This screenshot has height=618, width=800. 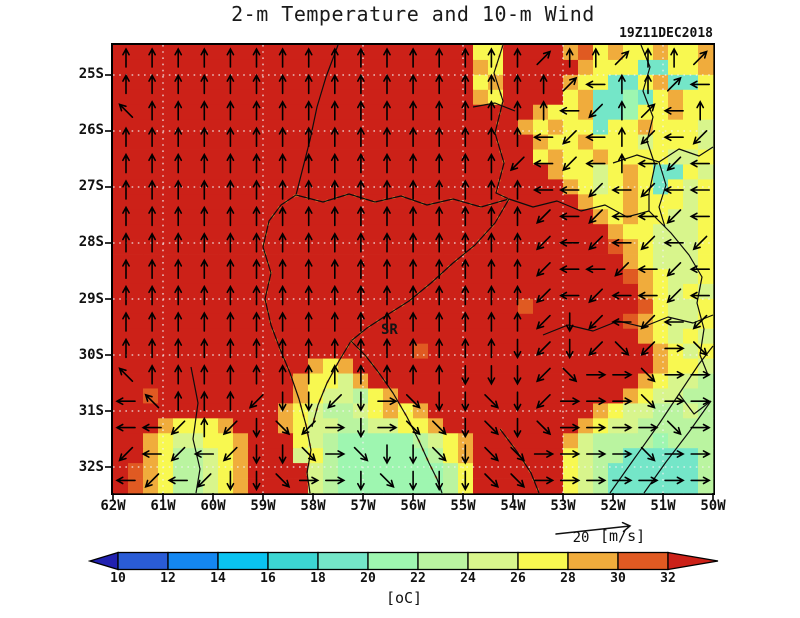 I want to click on colorbar-tick-label: 32, so click(x=668, y=578).